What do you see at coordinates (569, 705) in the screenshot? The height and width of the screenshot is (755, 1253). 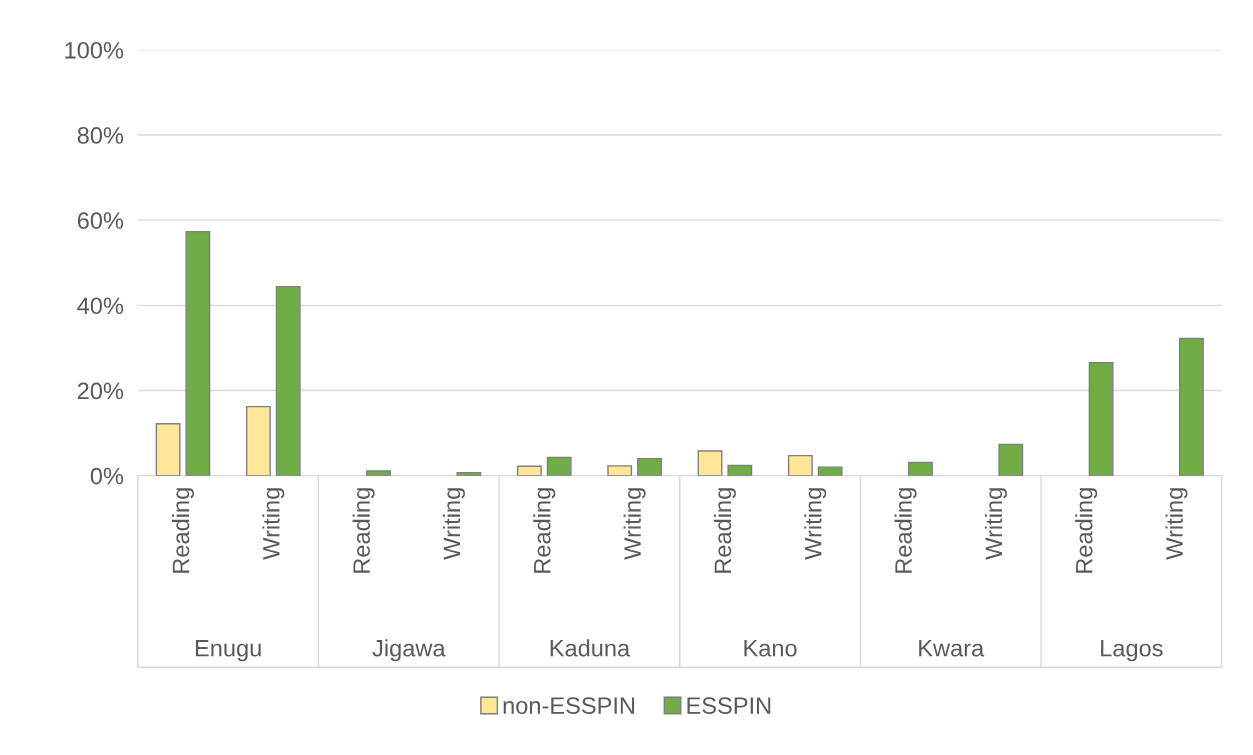 I see `legend-label: non-ESSPIN` at bounding box center [569, 705].